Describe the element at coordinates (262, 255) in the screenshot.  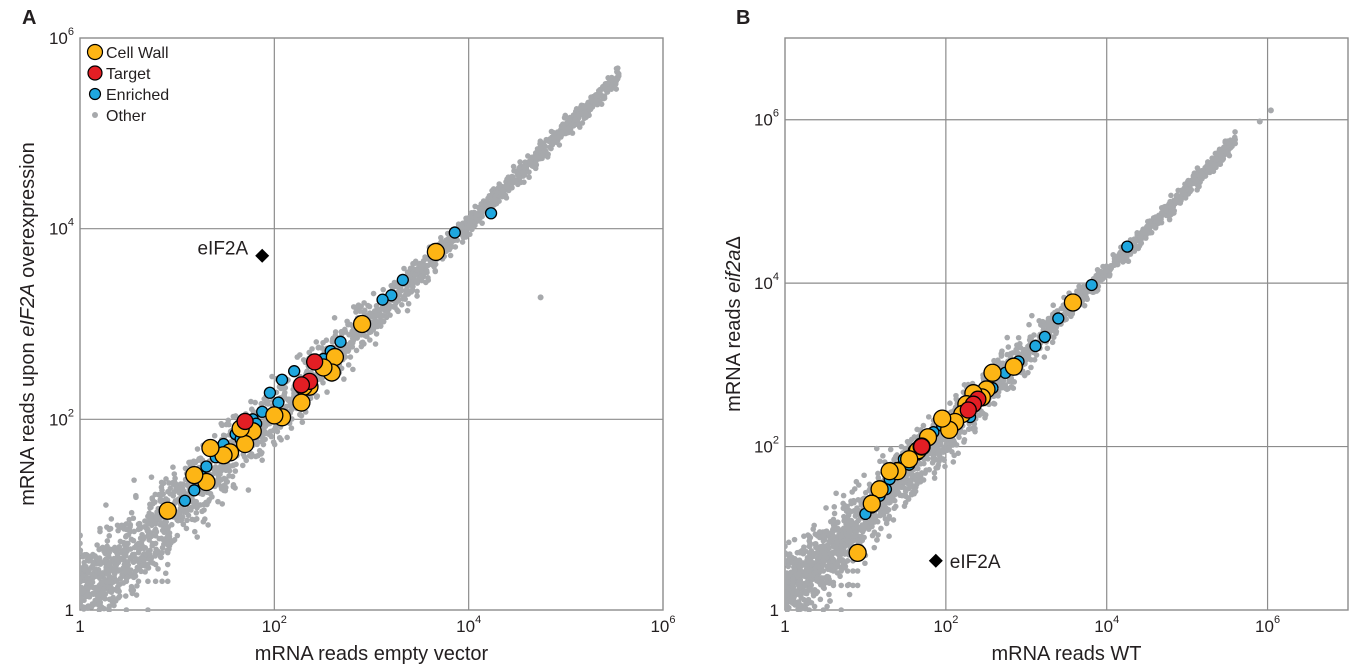
I see `eif2a-diamond-marker` at that location.